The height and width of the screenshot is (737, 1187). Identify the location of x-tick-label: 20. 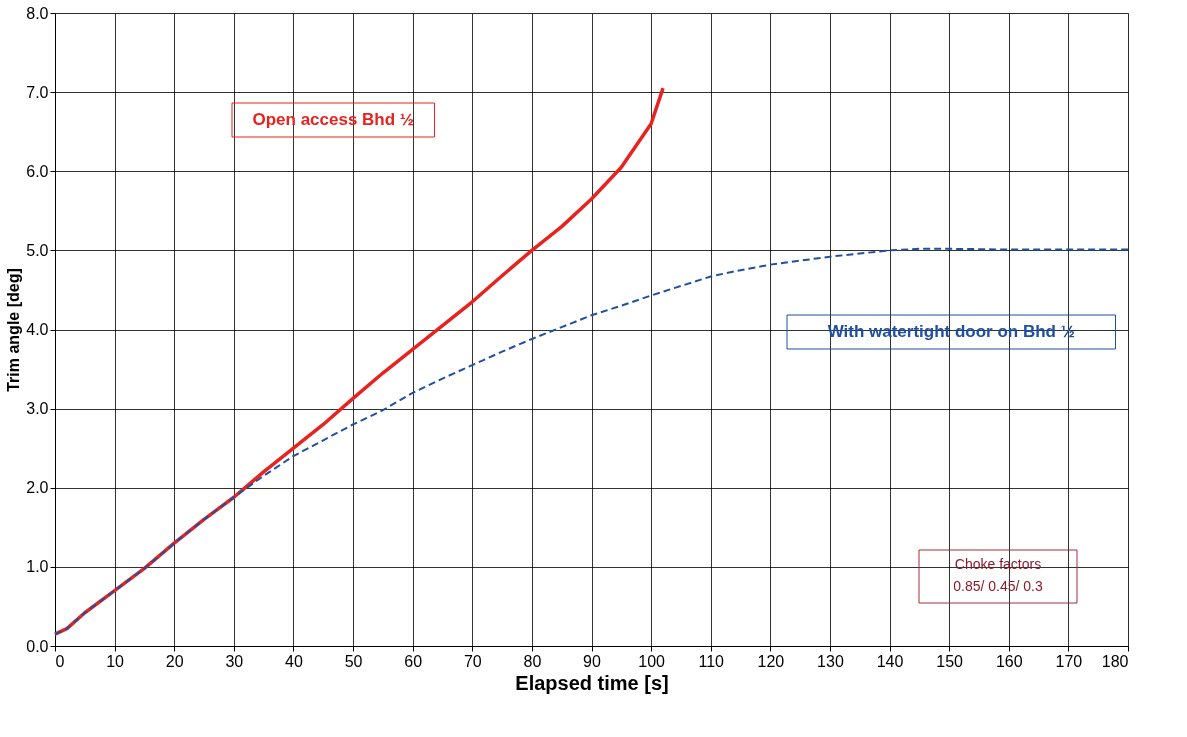
(174, 661).